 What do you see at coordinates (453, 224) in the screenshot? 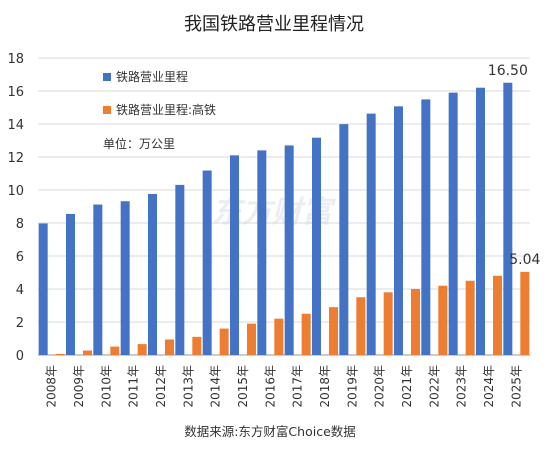
I see `bar-series-0-2023年` at bounding box center [453, 224].